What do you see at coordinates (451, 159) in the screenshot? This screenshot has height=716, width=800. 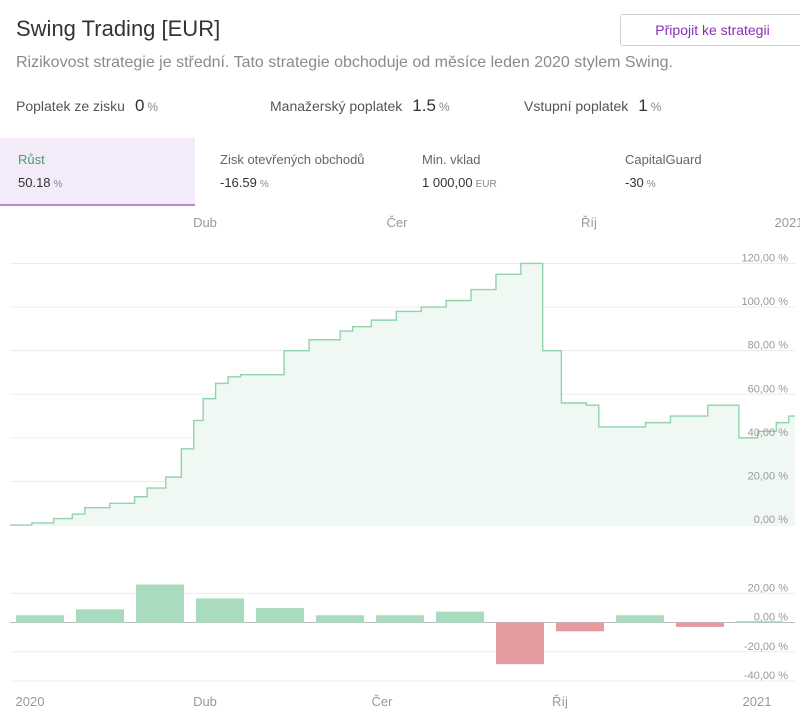 I see `stat-label: Min. vklad` at bounding box center [451, 159].